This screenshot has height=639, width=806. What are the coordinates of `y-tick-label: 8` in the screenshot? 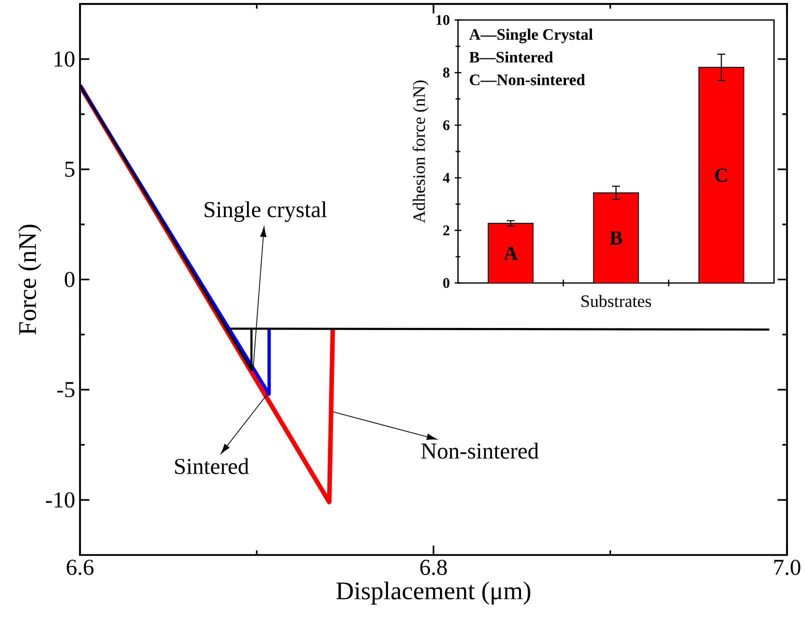 It's located at (446, 73).